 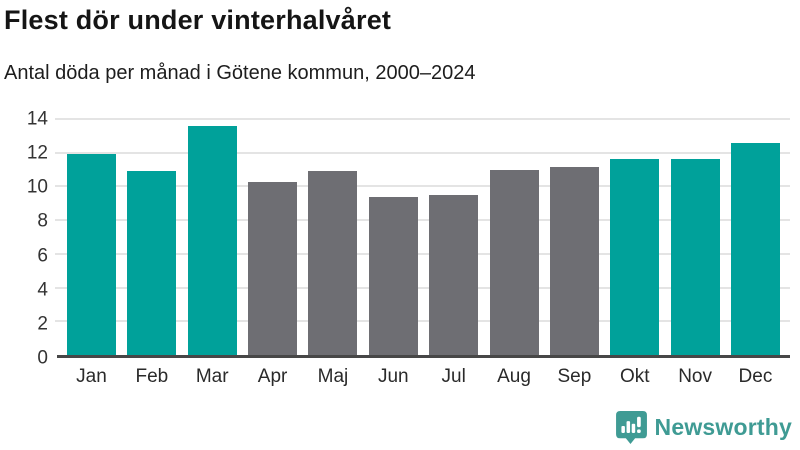 I want to click on y-axis-labels: 0 2 4 6 8 10 12 14, so click(x=24, y=239).